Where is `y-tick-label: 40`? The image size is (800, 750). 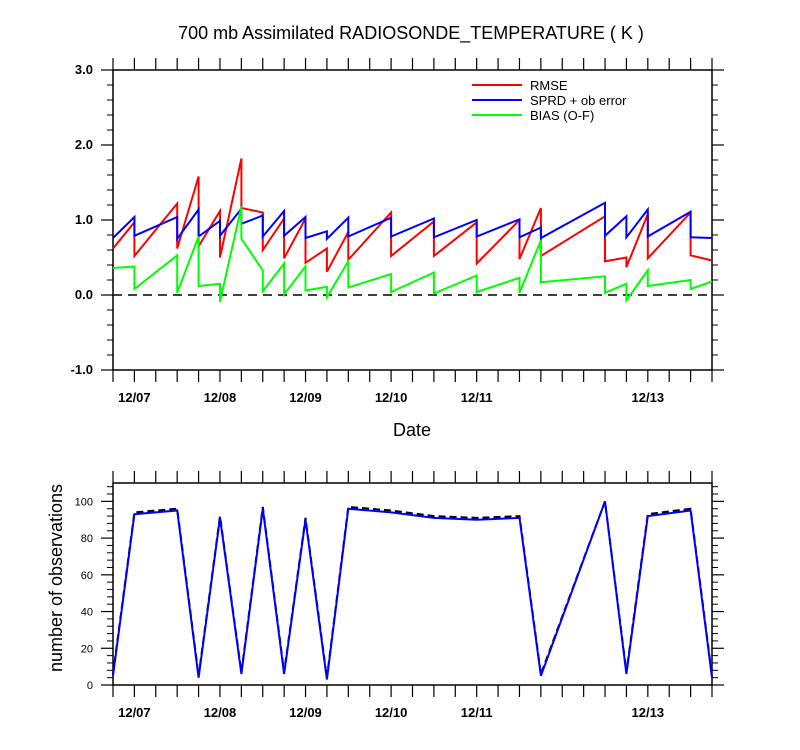 y-tick-label: 40 is located at coordinates (87, 613).